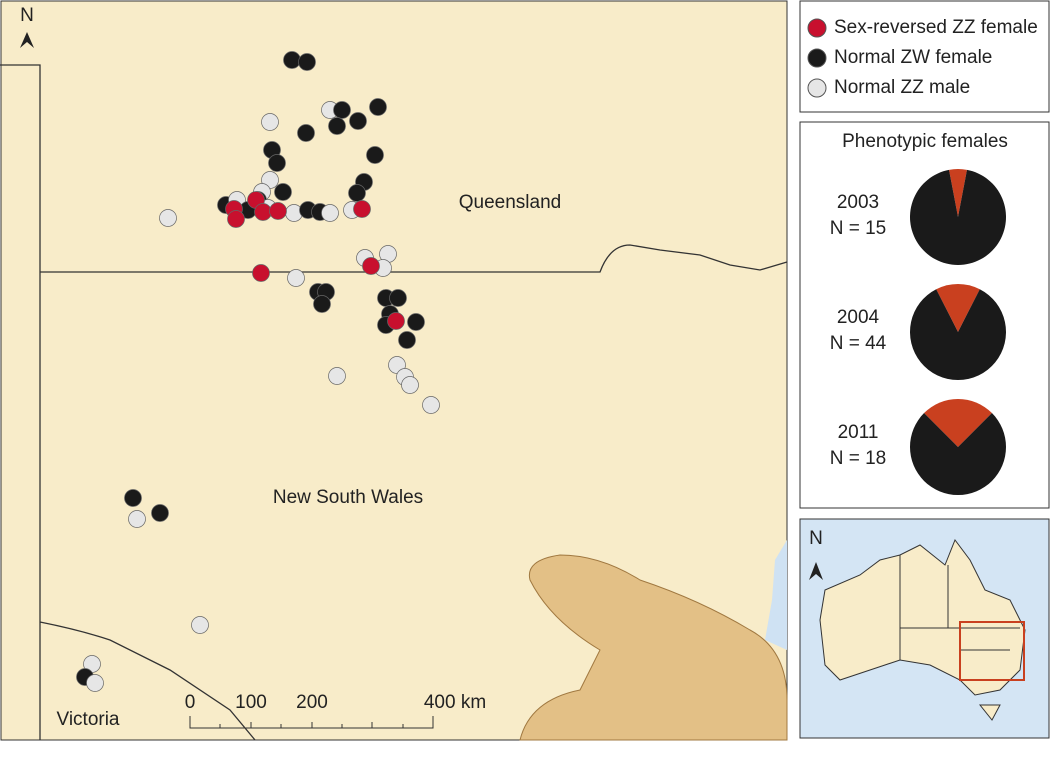 This screenshot has width=1052, height=758. Describe the element at coordinates (510, 202) in the screenshot. I see `region-label: Queensland` at that location.